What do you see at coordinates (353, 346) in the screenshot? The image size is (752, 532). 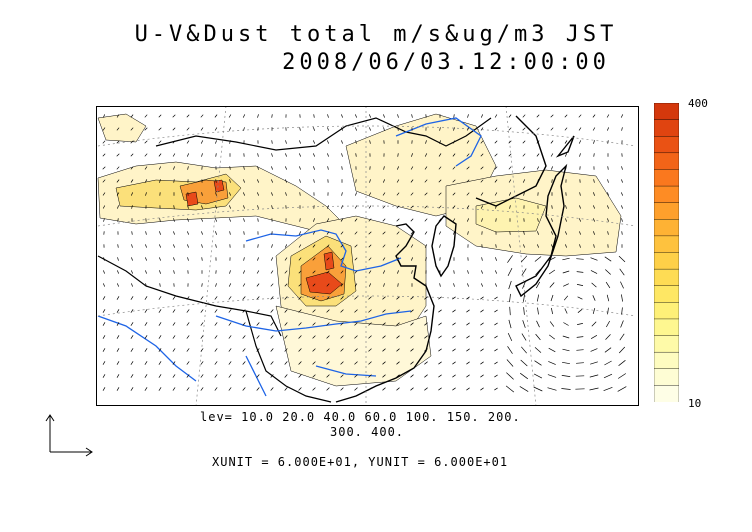 I see `dust-region-south` at bounding box center [353, 346].